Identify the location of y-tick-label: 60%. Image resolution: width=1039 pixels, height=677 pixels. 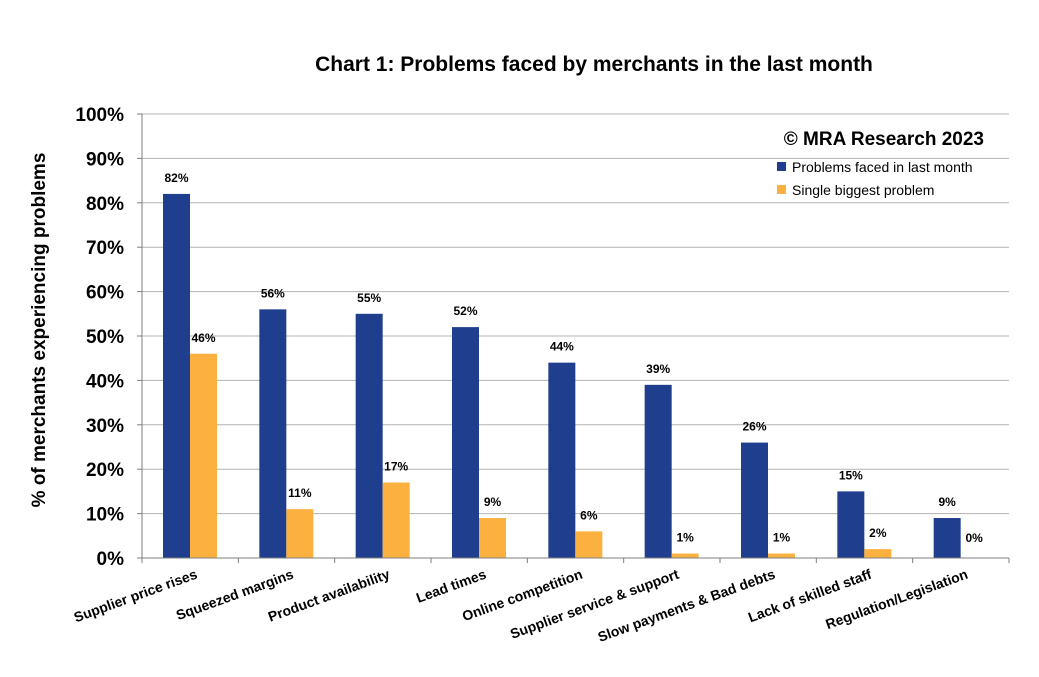
(105, 293).